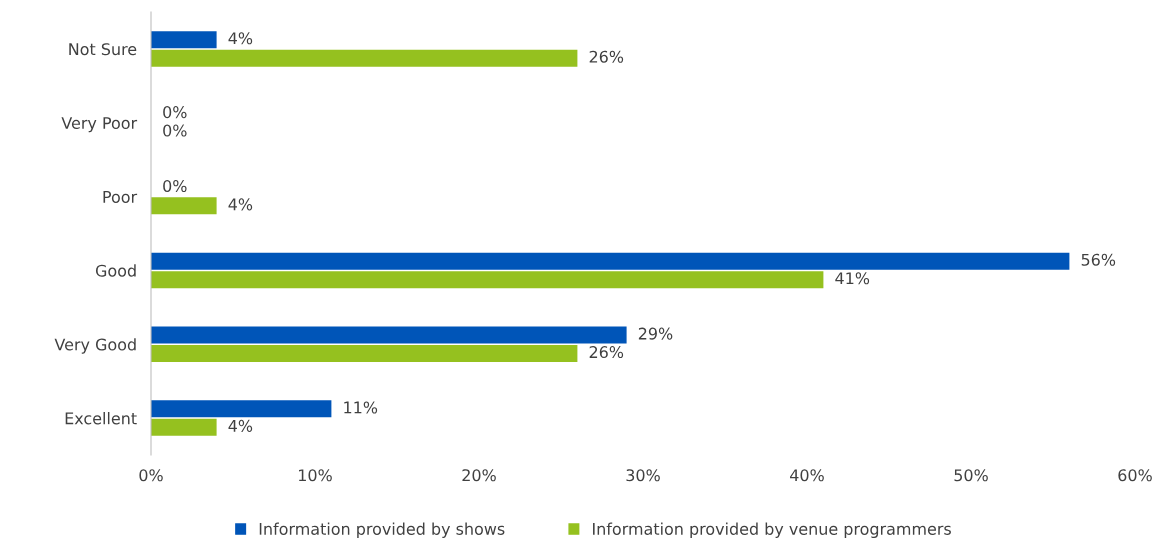 Image resolution: width=1172 pixels, height=554 pixels. I want to click on y-tick-label: Excellent, so click(101, 418).